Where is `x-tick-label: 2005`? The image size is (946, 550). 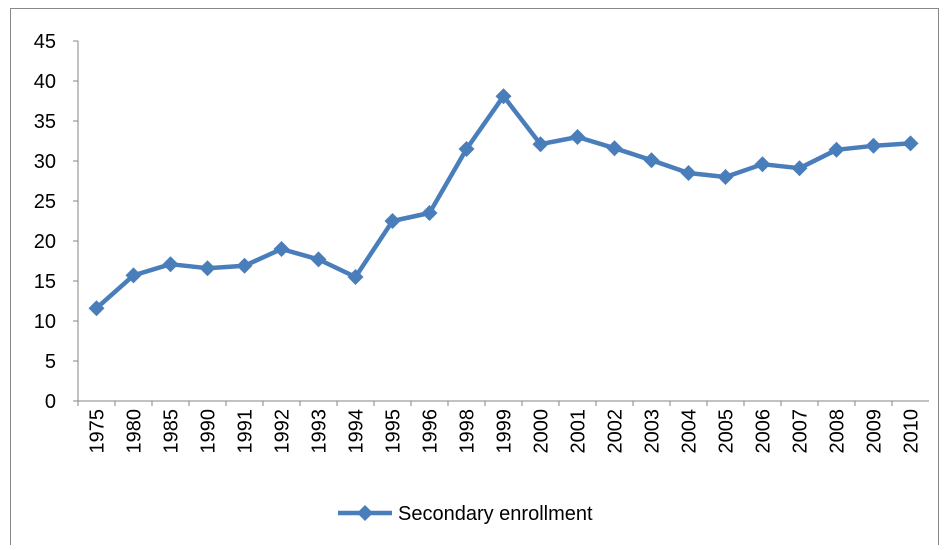 x-tick-label: 2005 is located at coordinates (727, 431).